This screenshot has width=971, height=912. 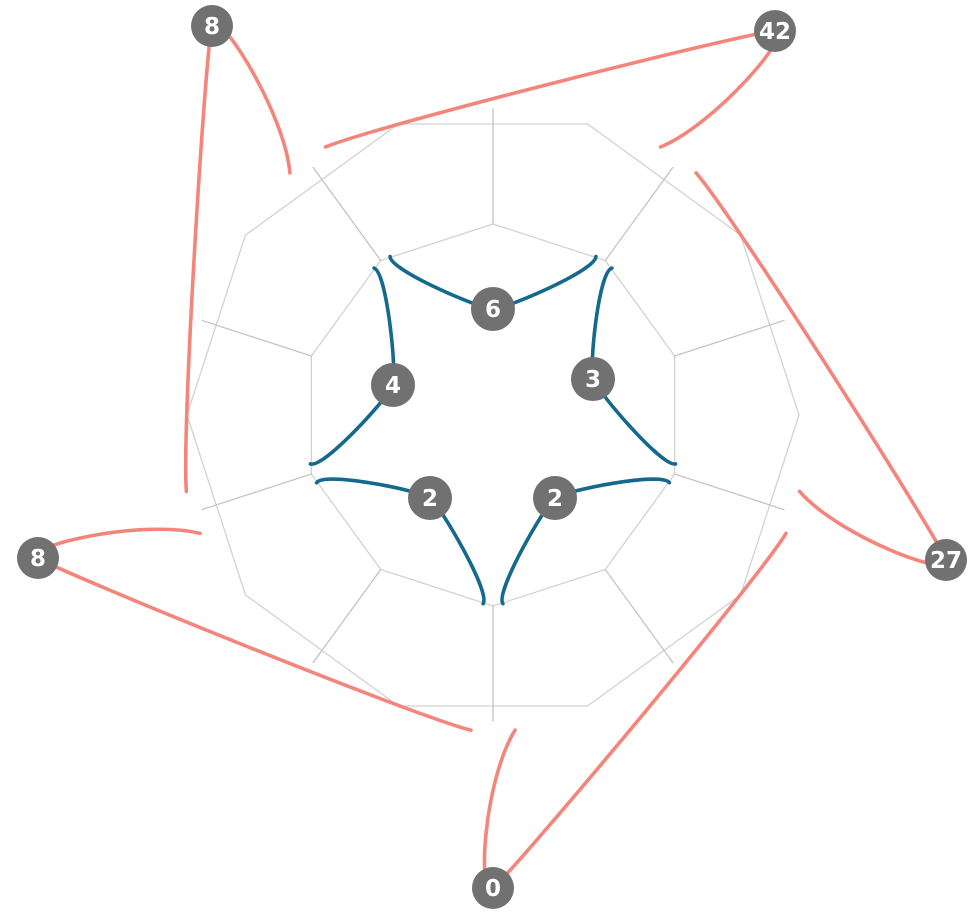 I want to click on inner-badge-bottom-right-value: 2, so click(x=555, y=499).